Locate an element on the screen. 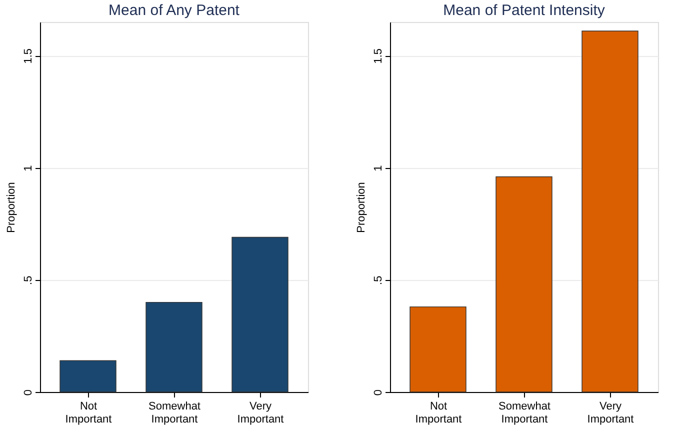 This screenshot has width=677, height=433. chart-title: Mean of Patent Intensity is located at coordinates (524, 10).